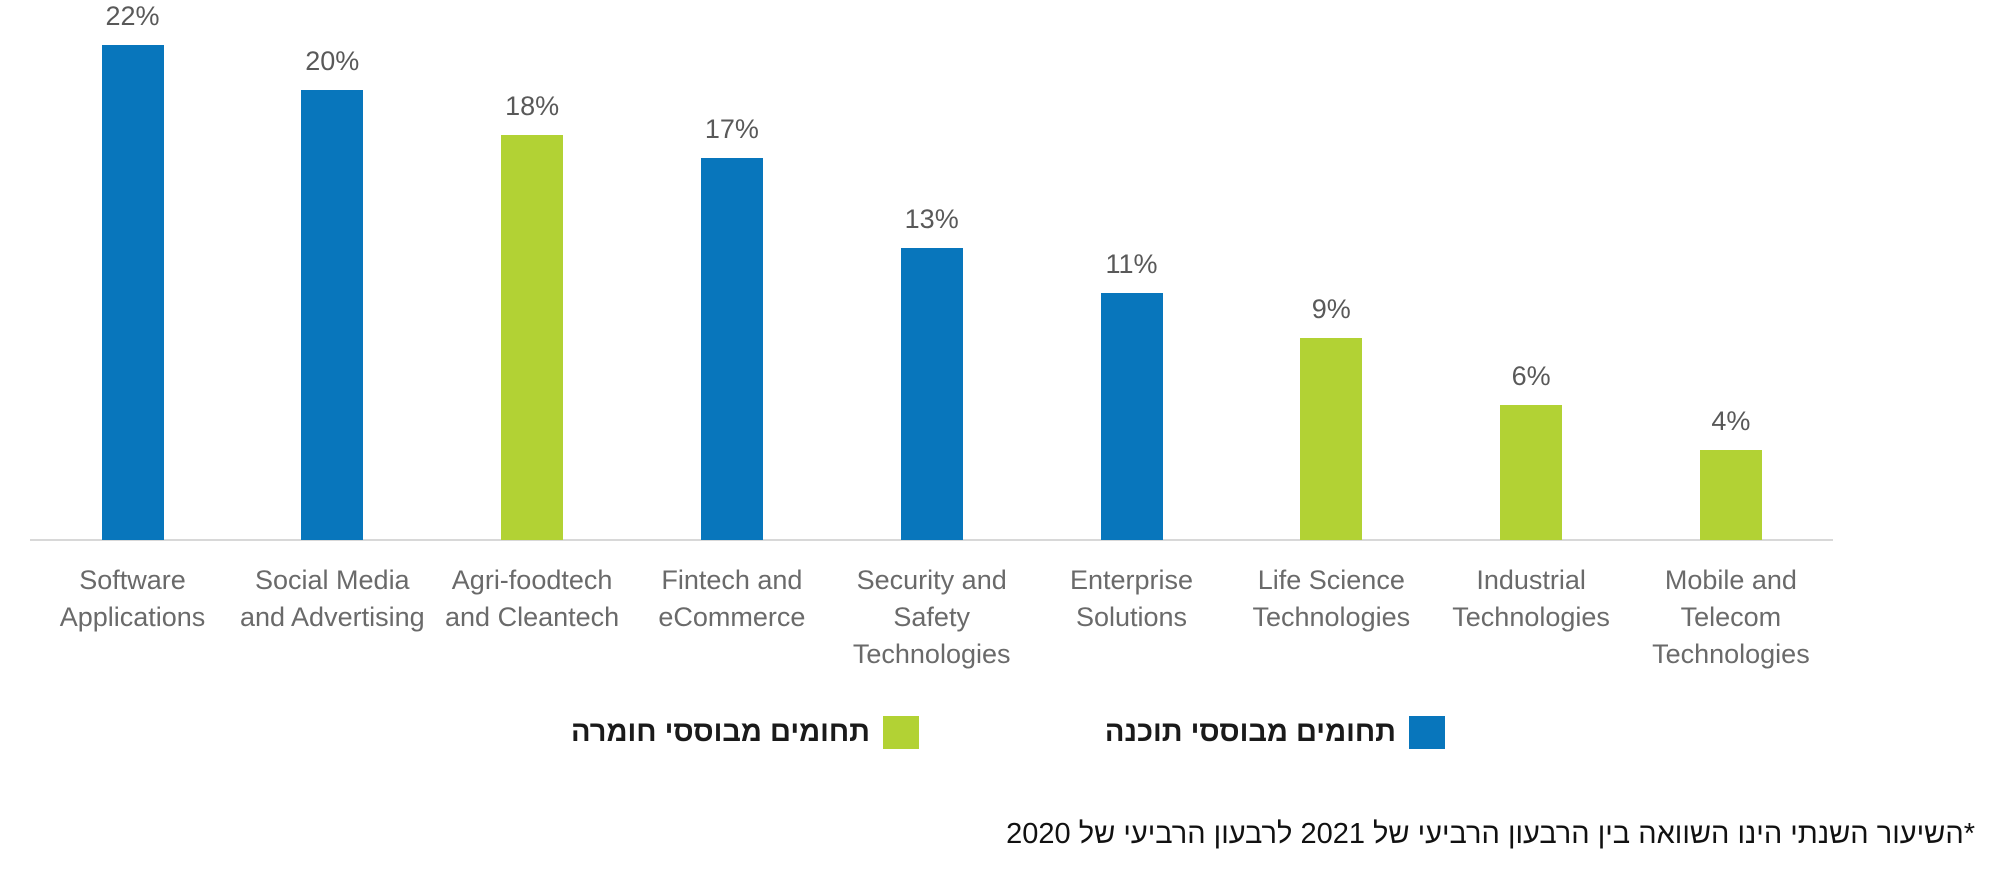 This screenshot has height=888, width=1999. I want to click on bar-value-label: 6%, so click(1531, 376).